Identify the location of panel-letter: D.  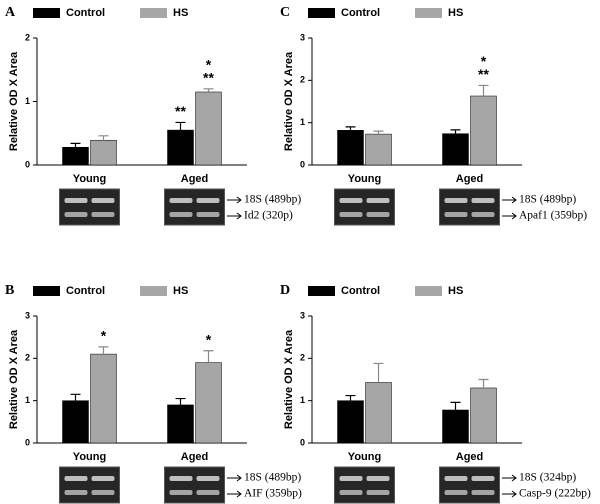
(285, 290).